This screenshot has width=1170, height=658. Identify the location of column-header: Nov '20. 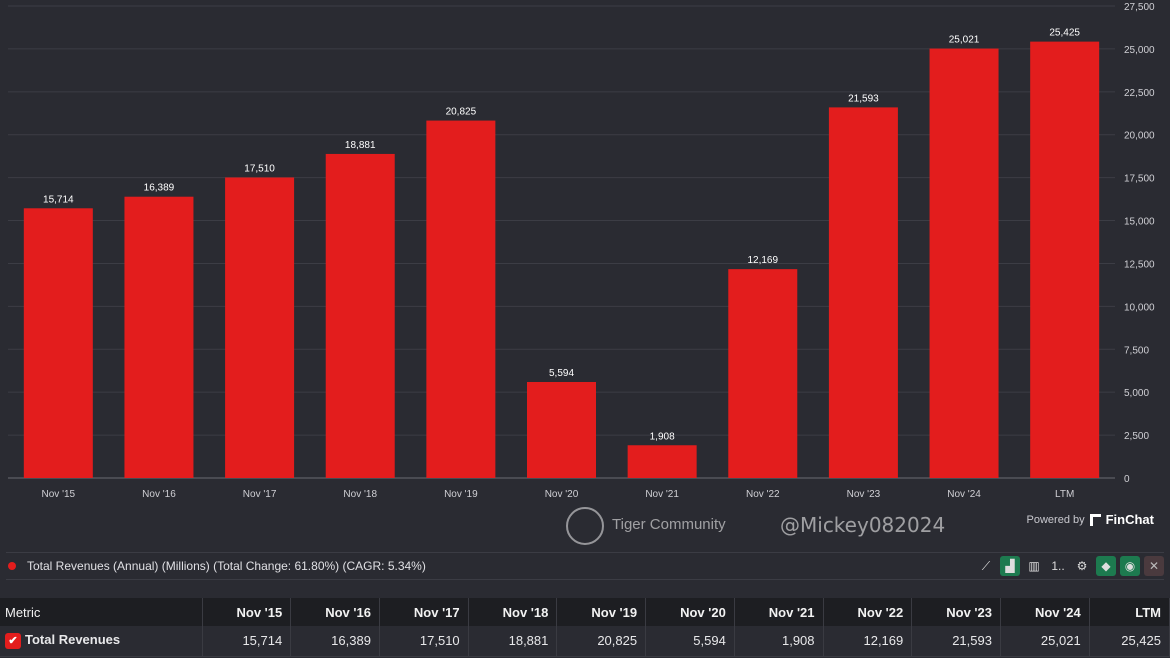
(690, 612).